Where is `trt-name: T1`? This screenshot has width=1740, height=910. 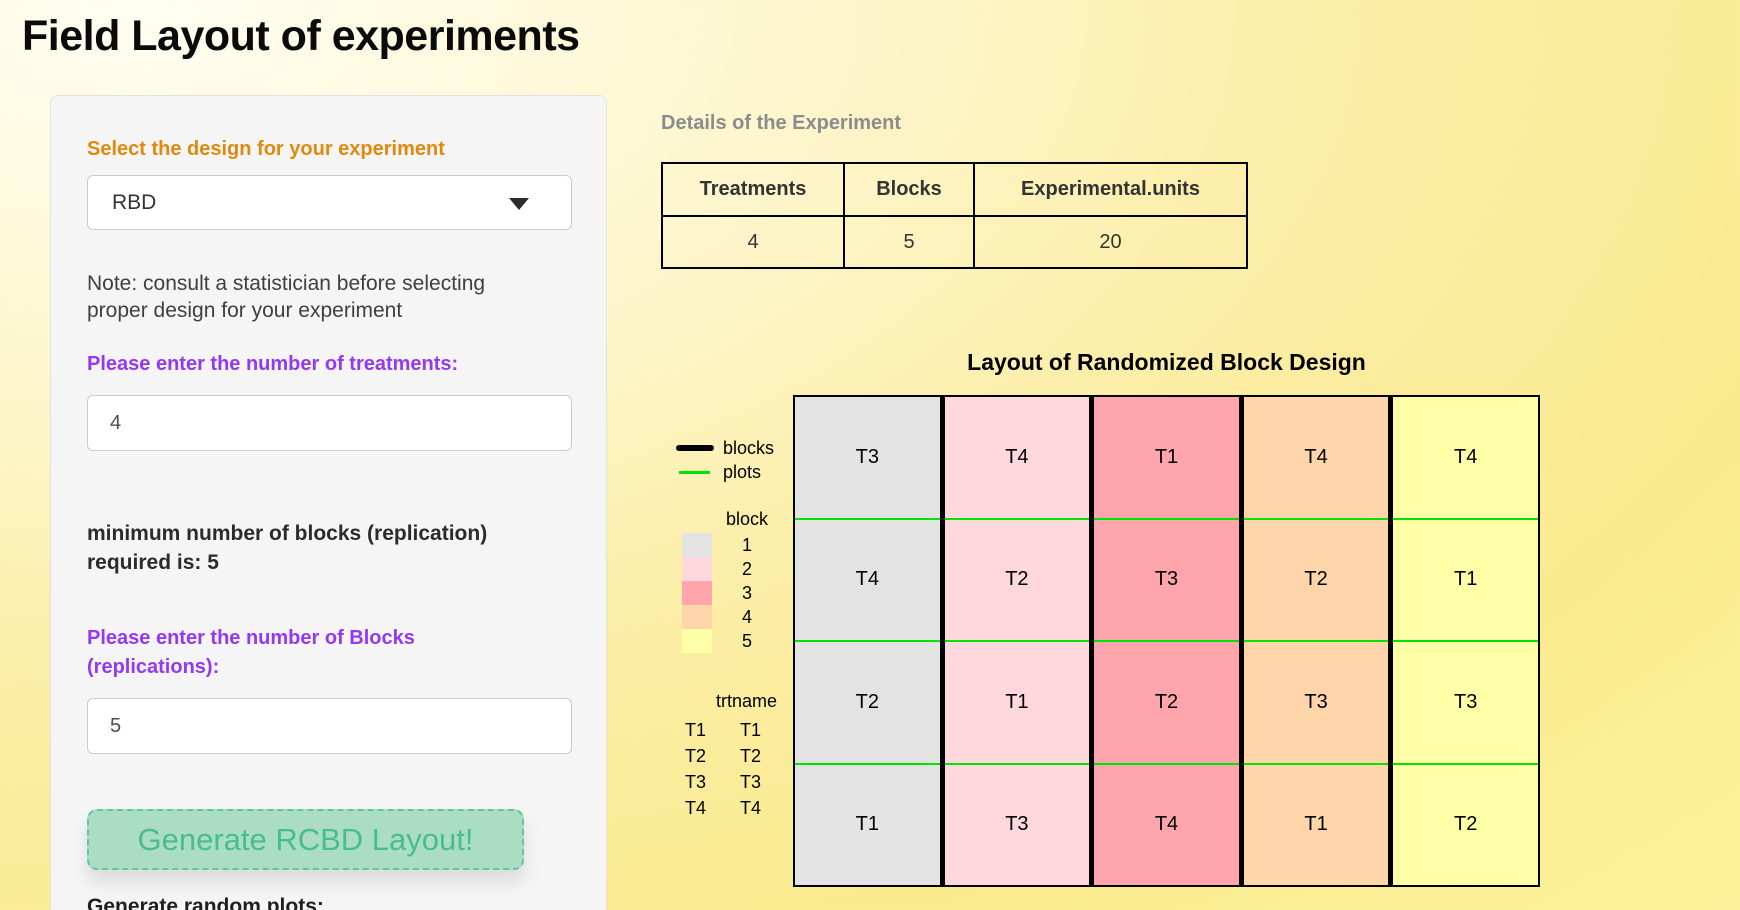 trt-name: T1 is located at coordinates (751, 729).